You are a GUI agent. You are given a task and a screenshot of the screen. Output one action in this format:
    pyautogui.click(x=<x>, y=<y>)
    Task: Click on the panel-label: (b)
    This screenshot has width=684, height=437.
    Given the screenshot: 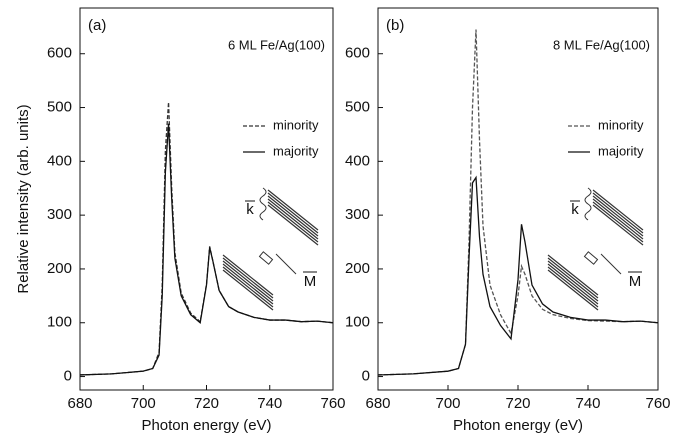 What is the action you would take?
    pyautogui.click(x=395, y=25)
    